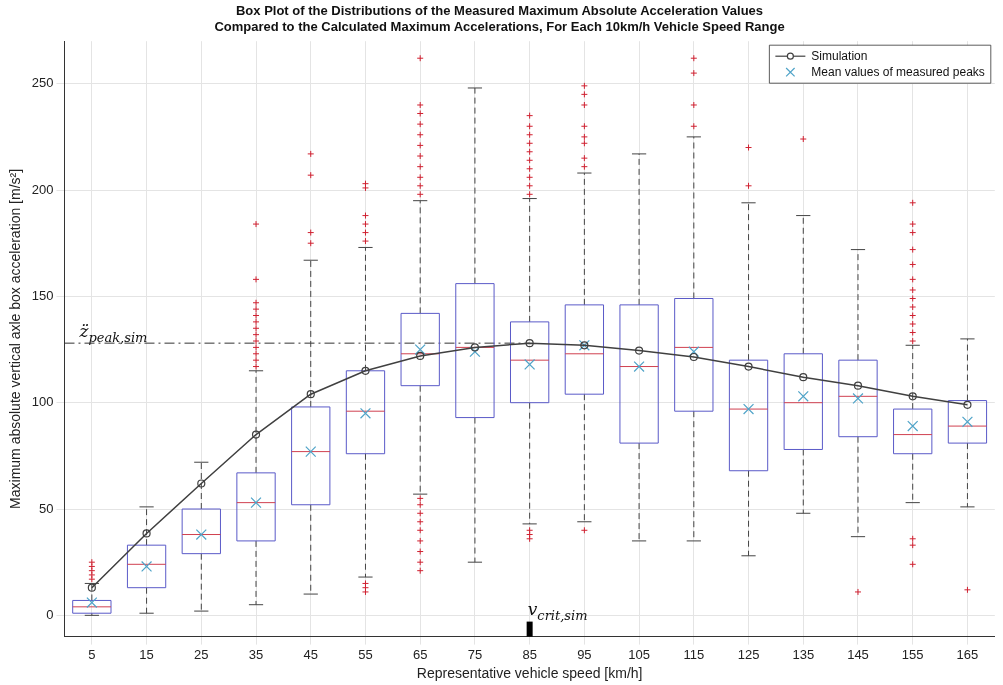 The width and height of the screenshot is (1003, 685). Describe the element at coordinates (42, 83) in the screenshot. I see `y-tick-label: 250` at that location.